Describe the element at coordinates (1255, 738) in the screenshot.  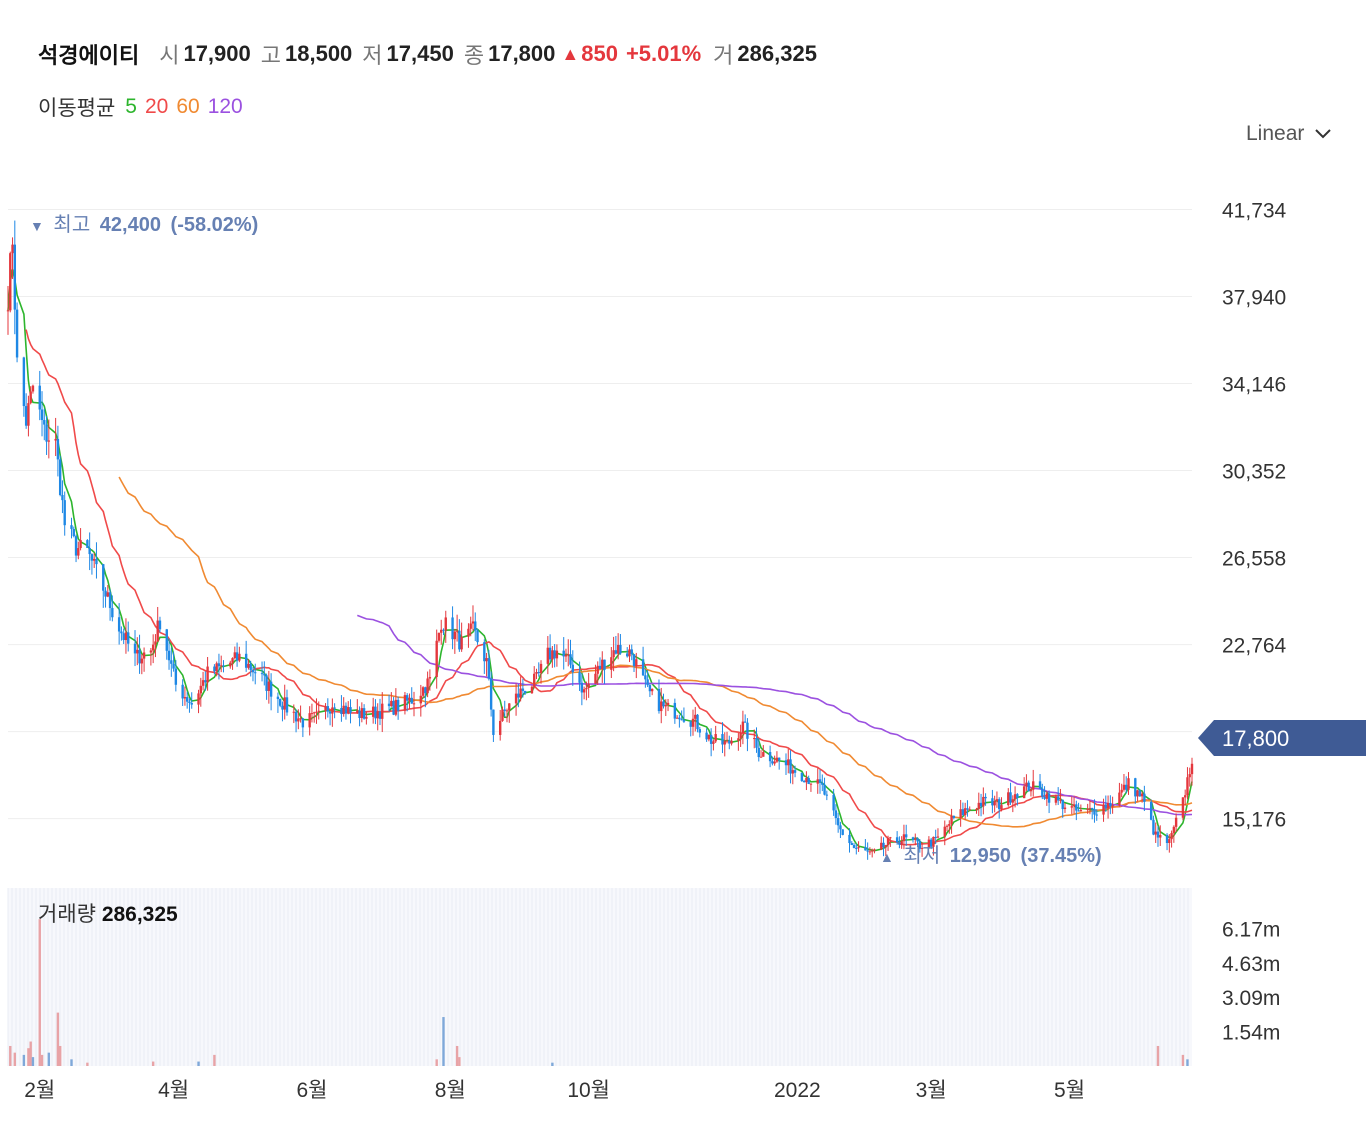
I see `current-price-value: 17,800` at that location.